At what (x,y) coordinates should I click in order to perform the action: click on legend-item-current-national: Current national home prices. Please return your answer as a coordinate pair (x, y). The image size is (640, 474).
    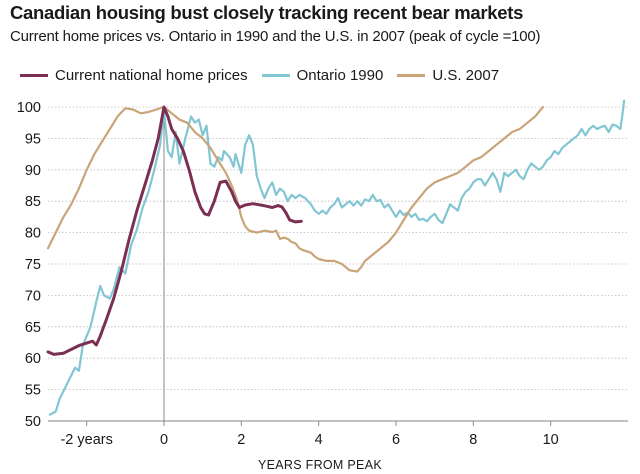
    Looking at the image, I should click on (134, 75).